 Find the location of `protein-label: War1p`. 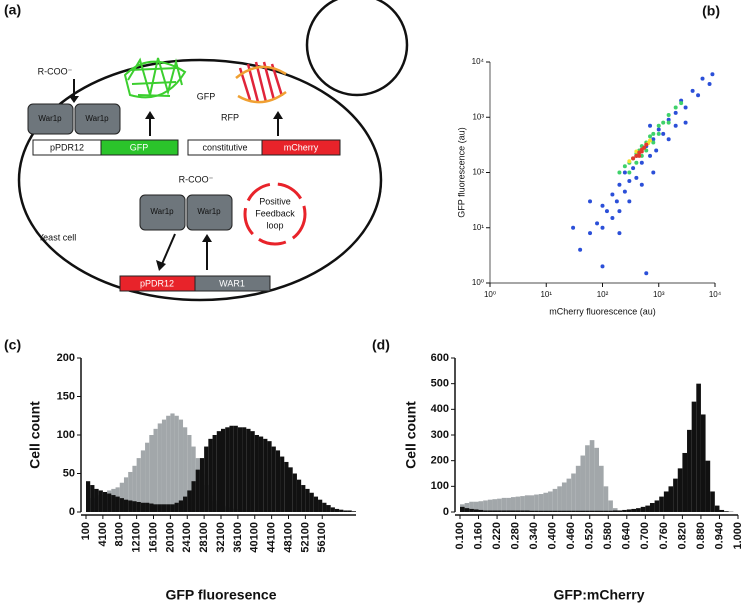

protein-label: War1p is located at coordinates (97, 118).